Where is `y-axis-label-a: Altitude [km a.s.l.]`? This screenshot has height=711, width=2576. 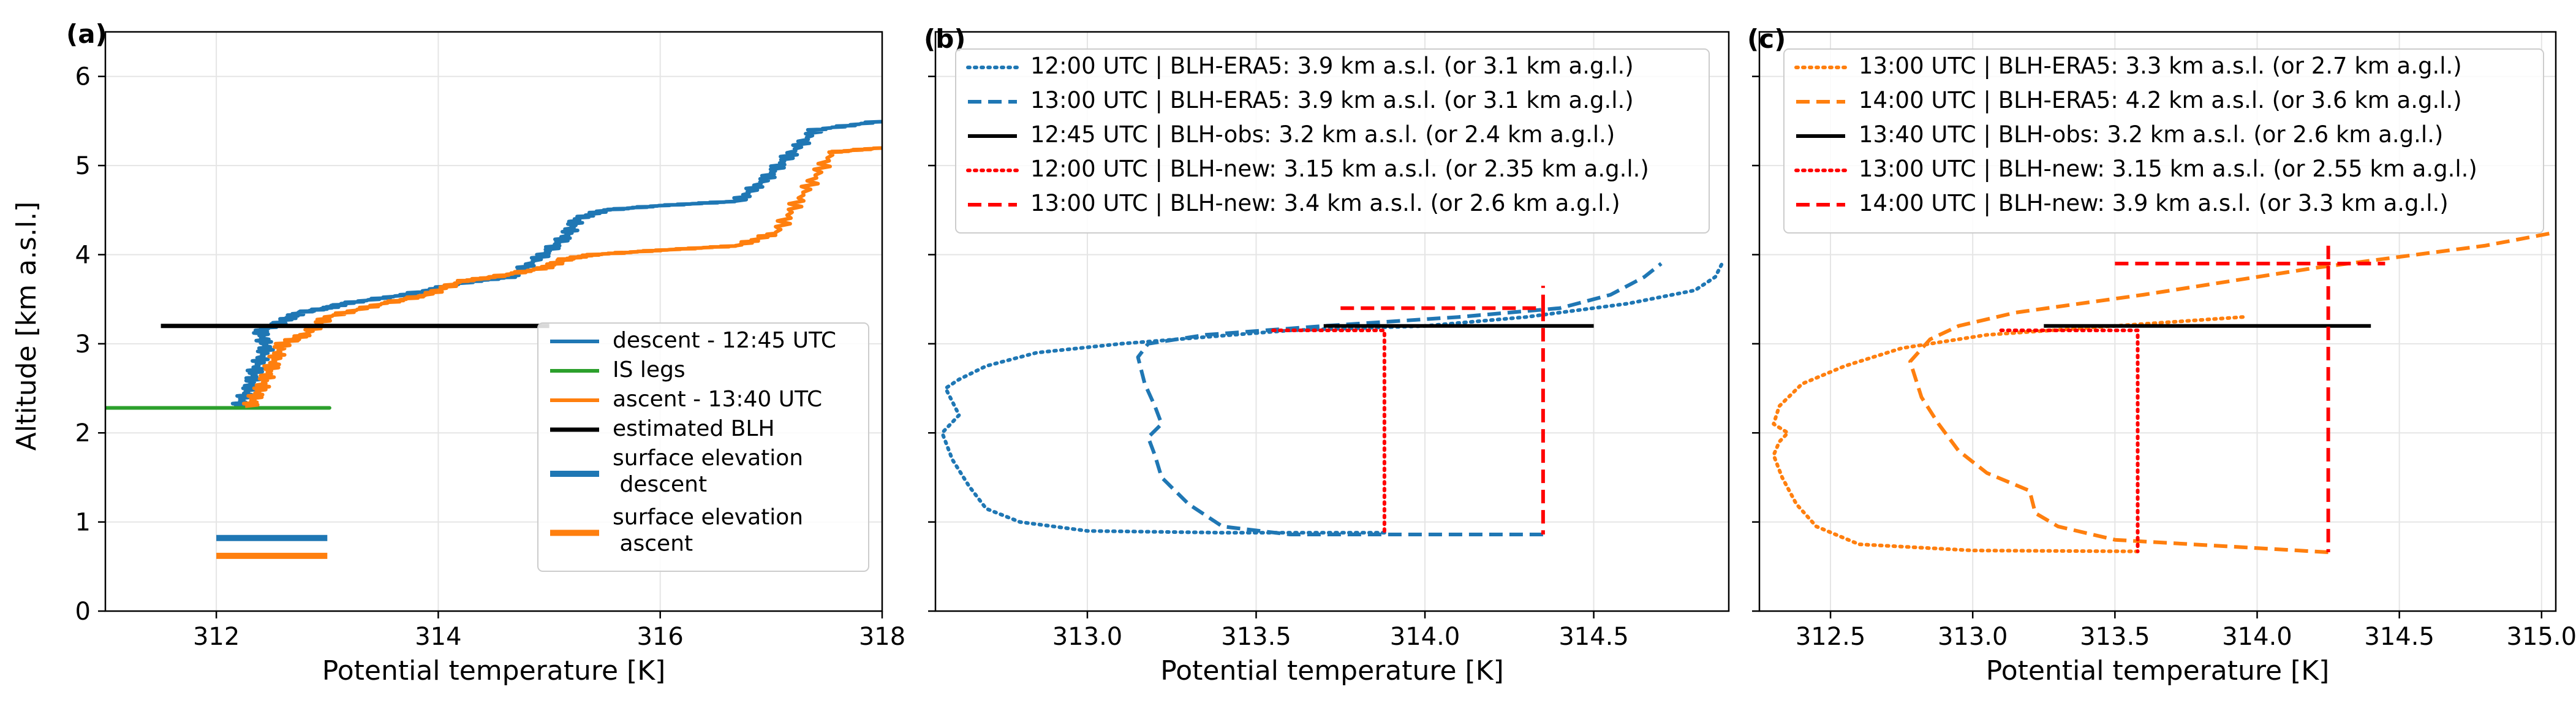
y-axis-label-a: Altitude [km a.s.l.] is located at coordinates (26, 326).